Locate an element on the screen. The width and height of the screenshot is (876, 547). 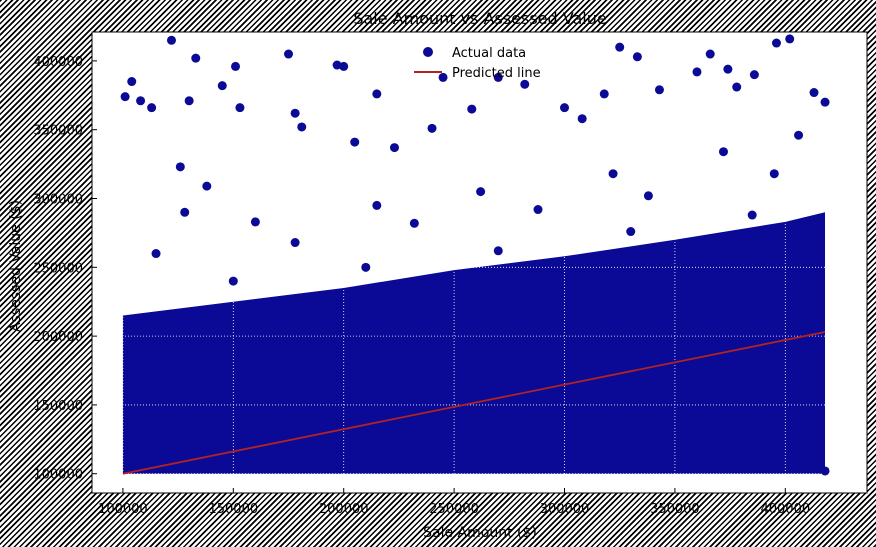
y-tick-label: 100000 is located at coordinates (58, 475).